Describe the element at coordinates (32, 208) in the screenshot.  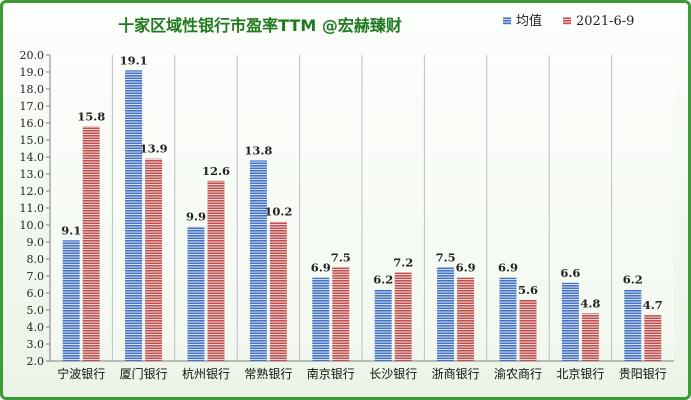
I see `y-tick-label: 11.0` at that location.